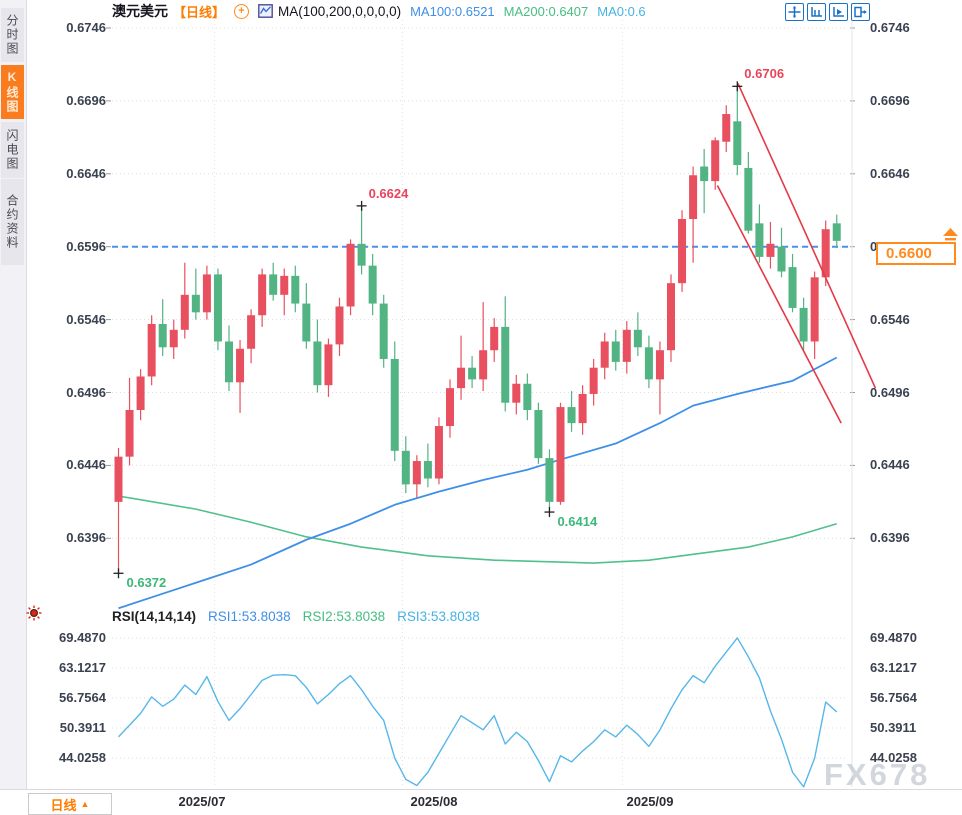 Image resolution: width=962 pixels, height=815 pixels. Describe the element at coordinates (12, 150) in the screenshot. I see `sidebar-tab-3: 闪电图` at that location.